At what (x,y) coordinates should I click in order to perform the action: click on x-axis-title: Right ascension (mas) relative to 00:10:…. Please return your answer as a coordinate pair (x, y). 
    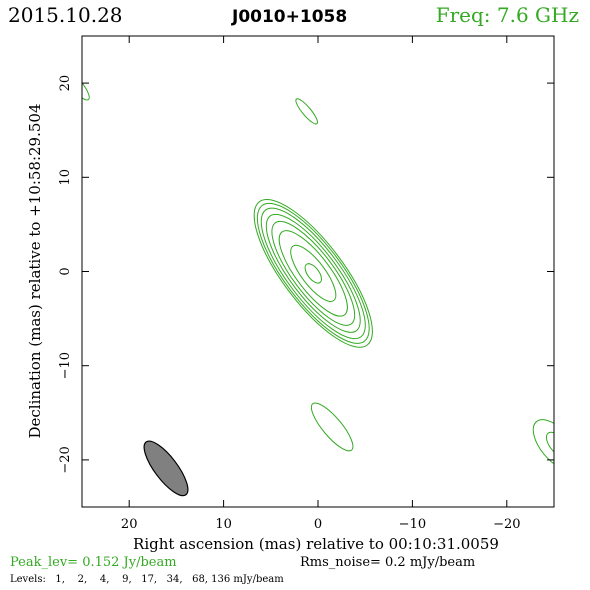
    Looking at the image, I should click on (316, 544).